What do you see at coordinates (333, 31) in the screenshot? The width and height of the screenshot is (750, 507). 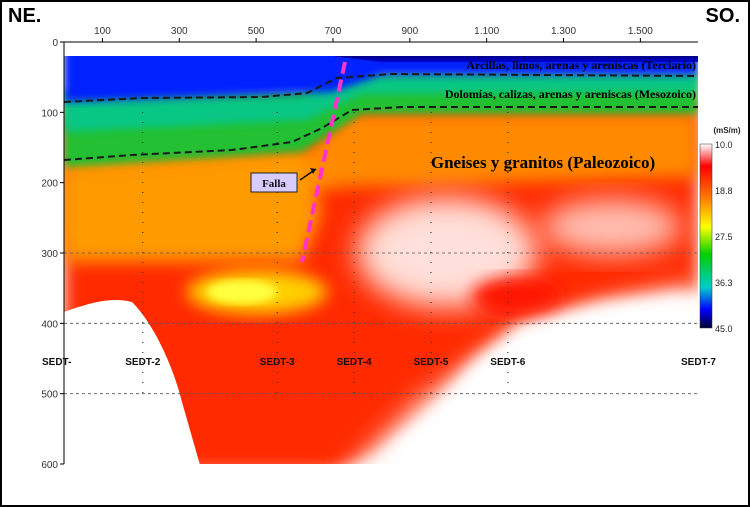 I see `x-tick-label: 700` at bounding box center [333, 31].